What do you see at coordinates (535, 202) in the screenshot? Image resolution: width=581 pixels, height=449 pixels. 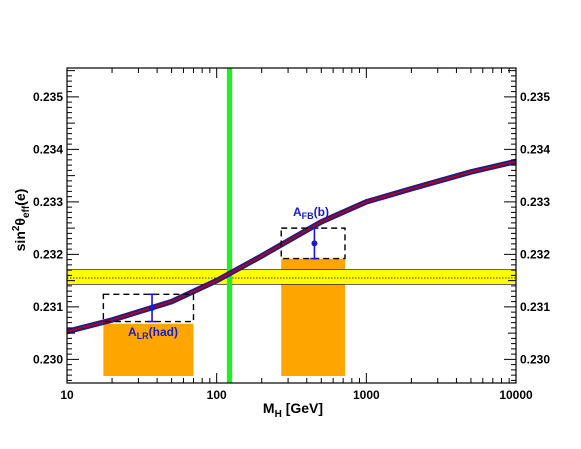 I see `y-tick-label-right-3: 0.233` at bounding box center [535, 202].